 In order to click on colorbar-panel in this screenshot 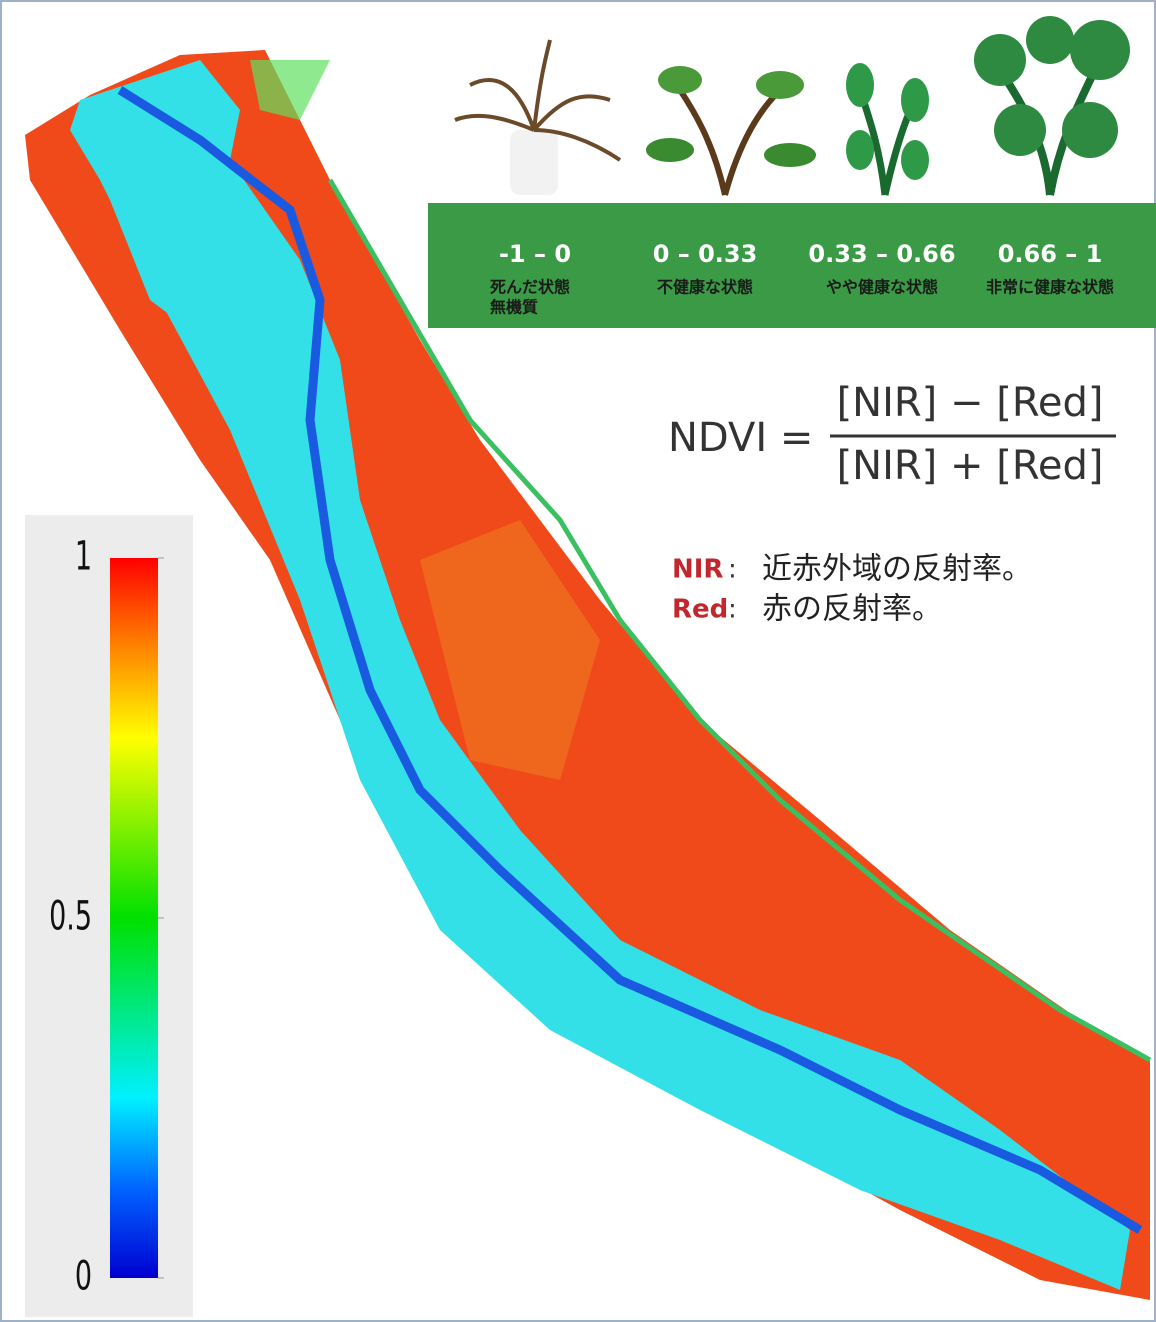, I will do `click(109, 916)`.